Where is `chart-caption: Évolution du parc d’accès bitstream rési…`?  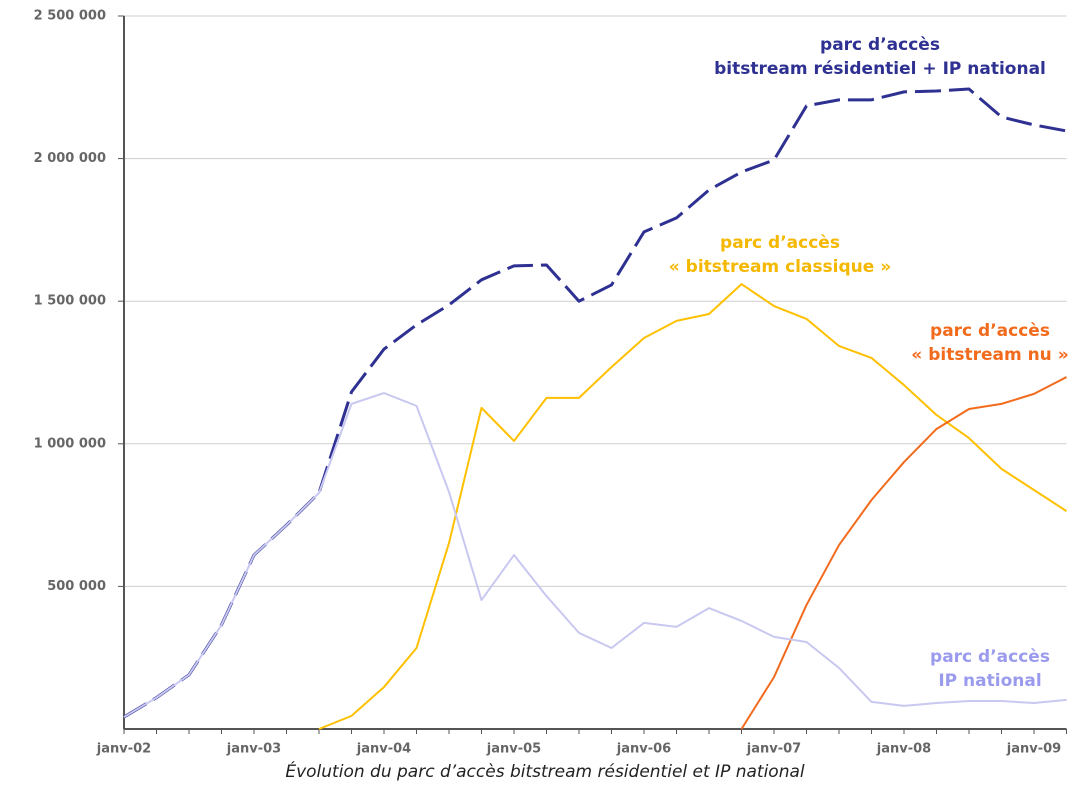 chart-caption: Évolution du parc d’accès bitstream rési… is located at coordinates (545, 771).